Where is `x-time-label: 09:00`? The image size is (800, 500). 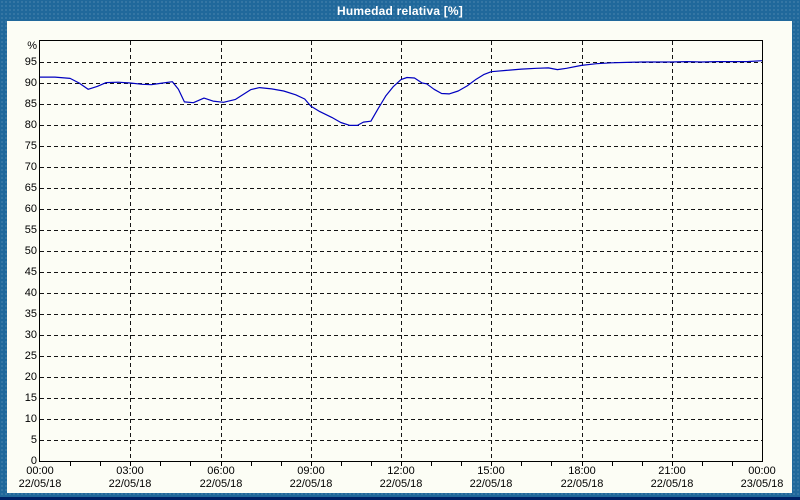
x-time-label: 09:00 is located at coordinates (311, 471).